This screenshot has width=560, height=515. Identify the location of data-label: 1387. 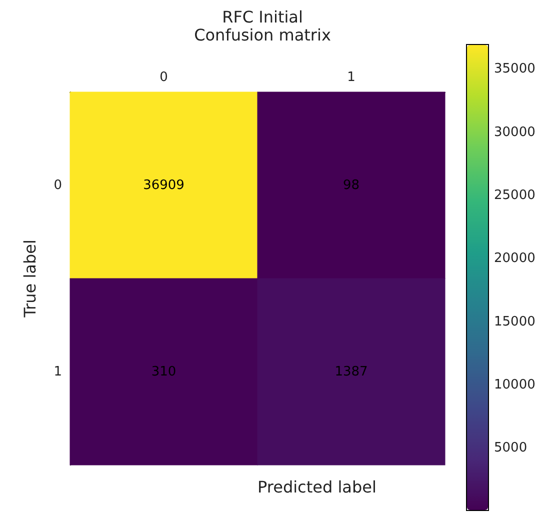
(351, 372).